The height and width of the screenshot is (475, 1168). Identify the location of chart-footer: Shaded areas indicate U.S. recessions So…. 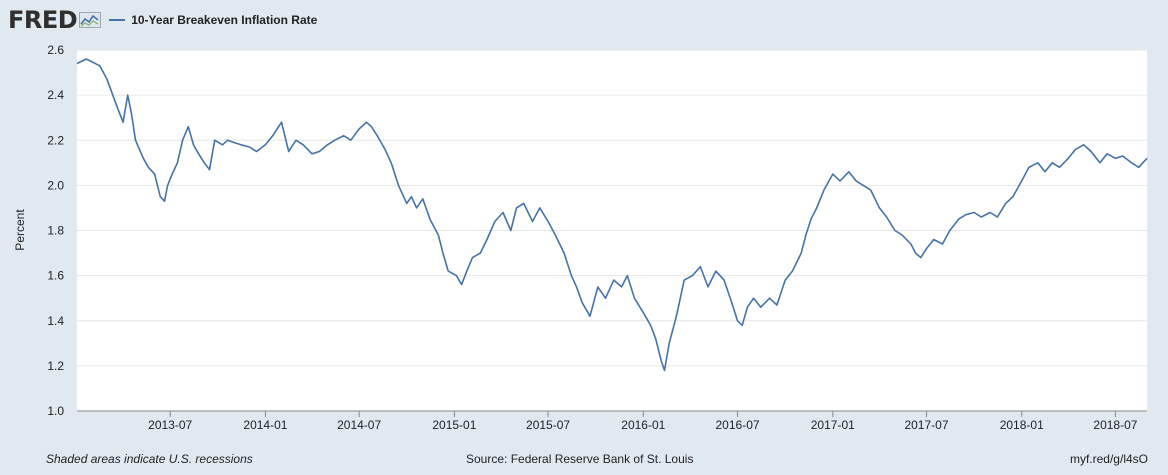
(584, 459).